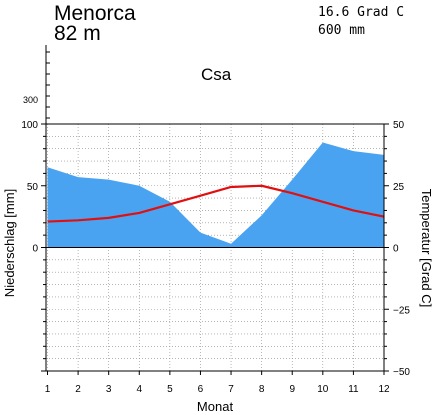 The width and height of the screenshot is (436, 415). Describe the element at coordinates (216, 74) in the screenshot. I see `climate-classification: Csa` at that location.